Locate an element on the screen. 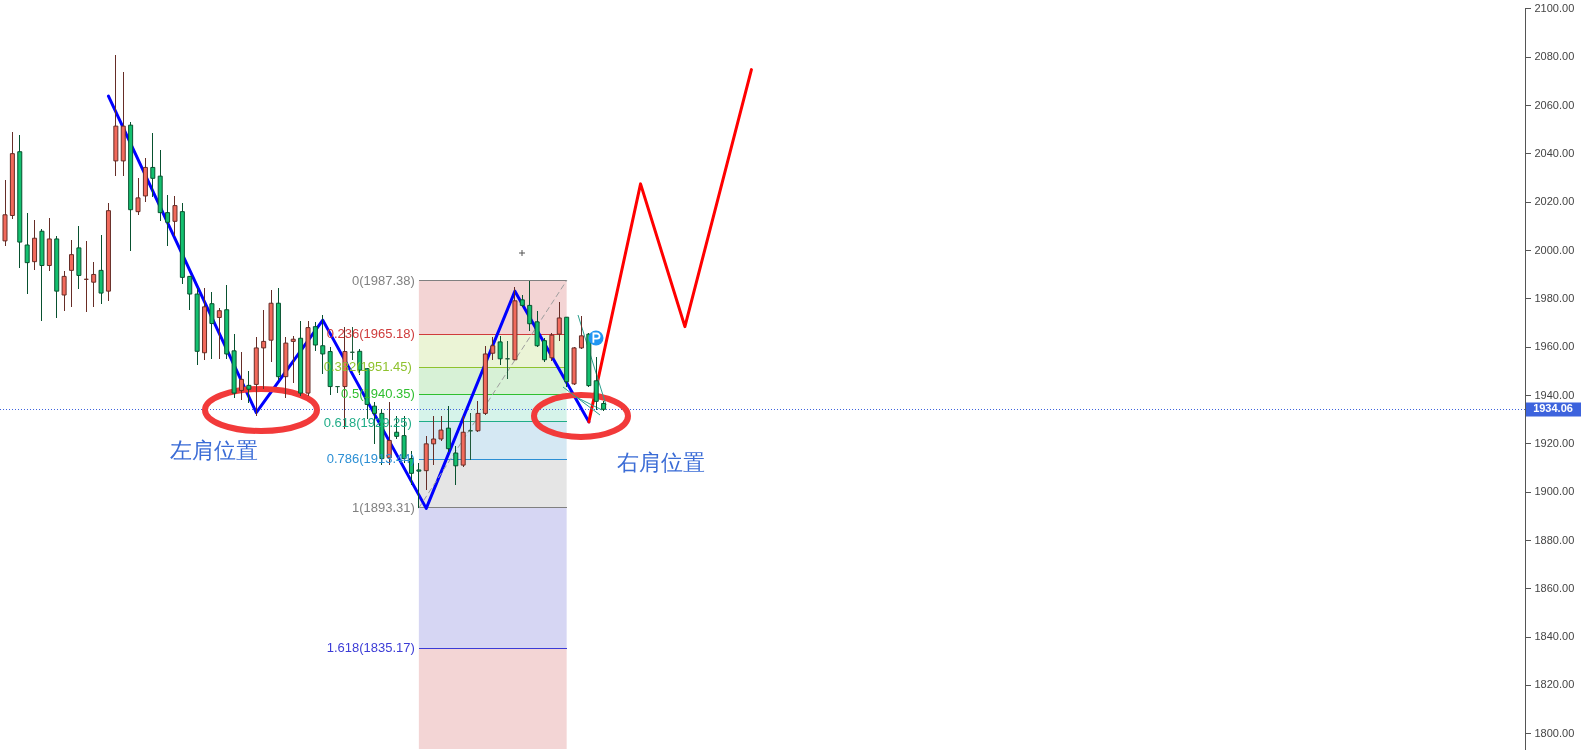 The width and height of the screenshot is (1585, 756). ref-line-label: 1934.06 is located at coordinates (1553, 408).